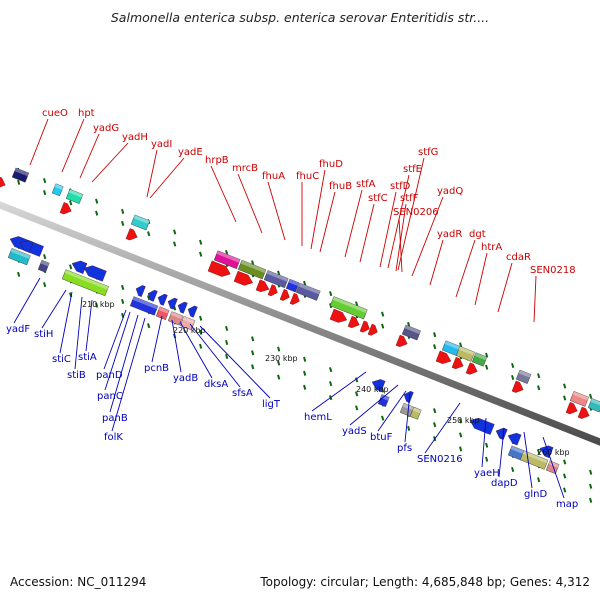 The width and height of the screenshot is (600, 600). I want to click on scale-label: 250 kbp, so click(463, 420).